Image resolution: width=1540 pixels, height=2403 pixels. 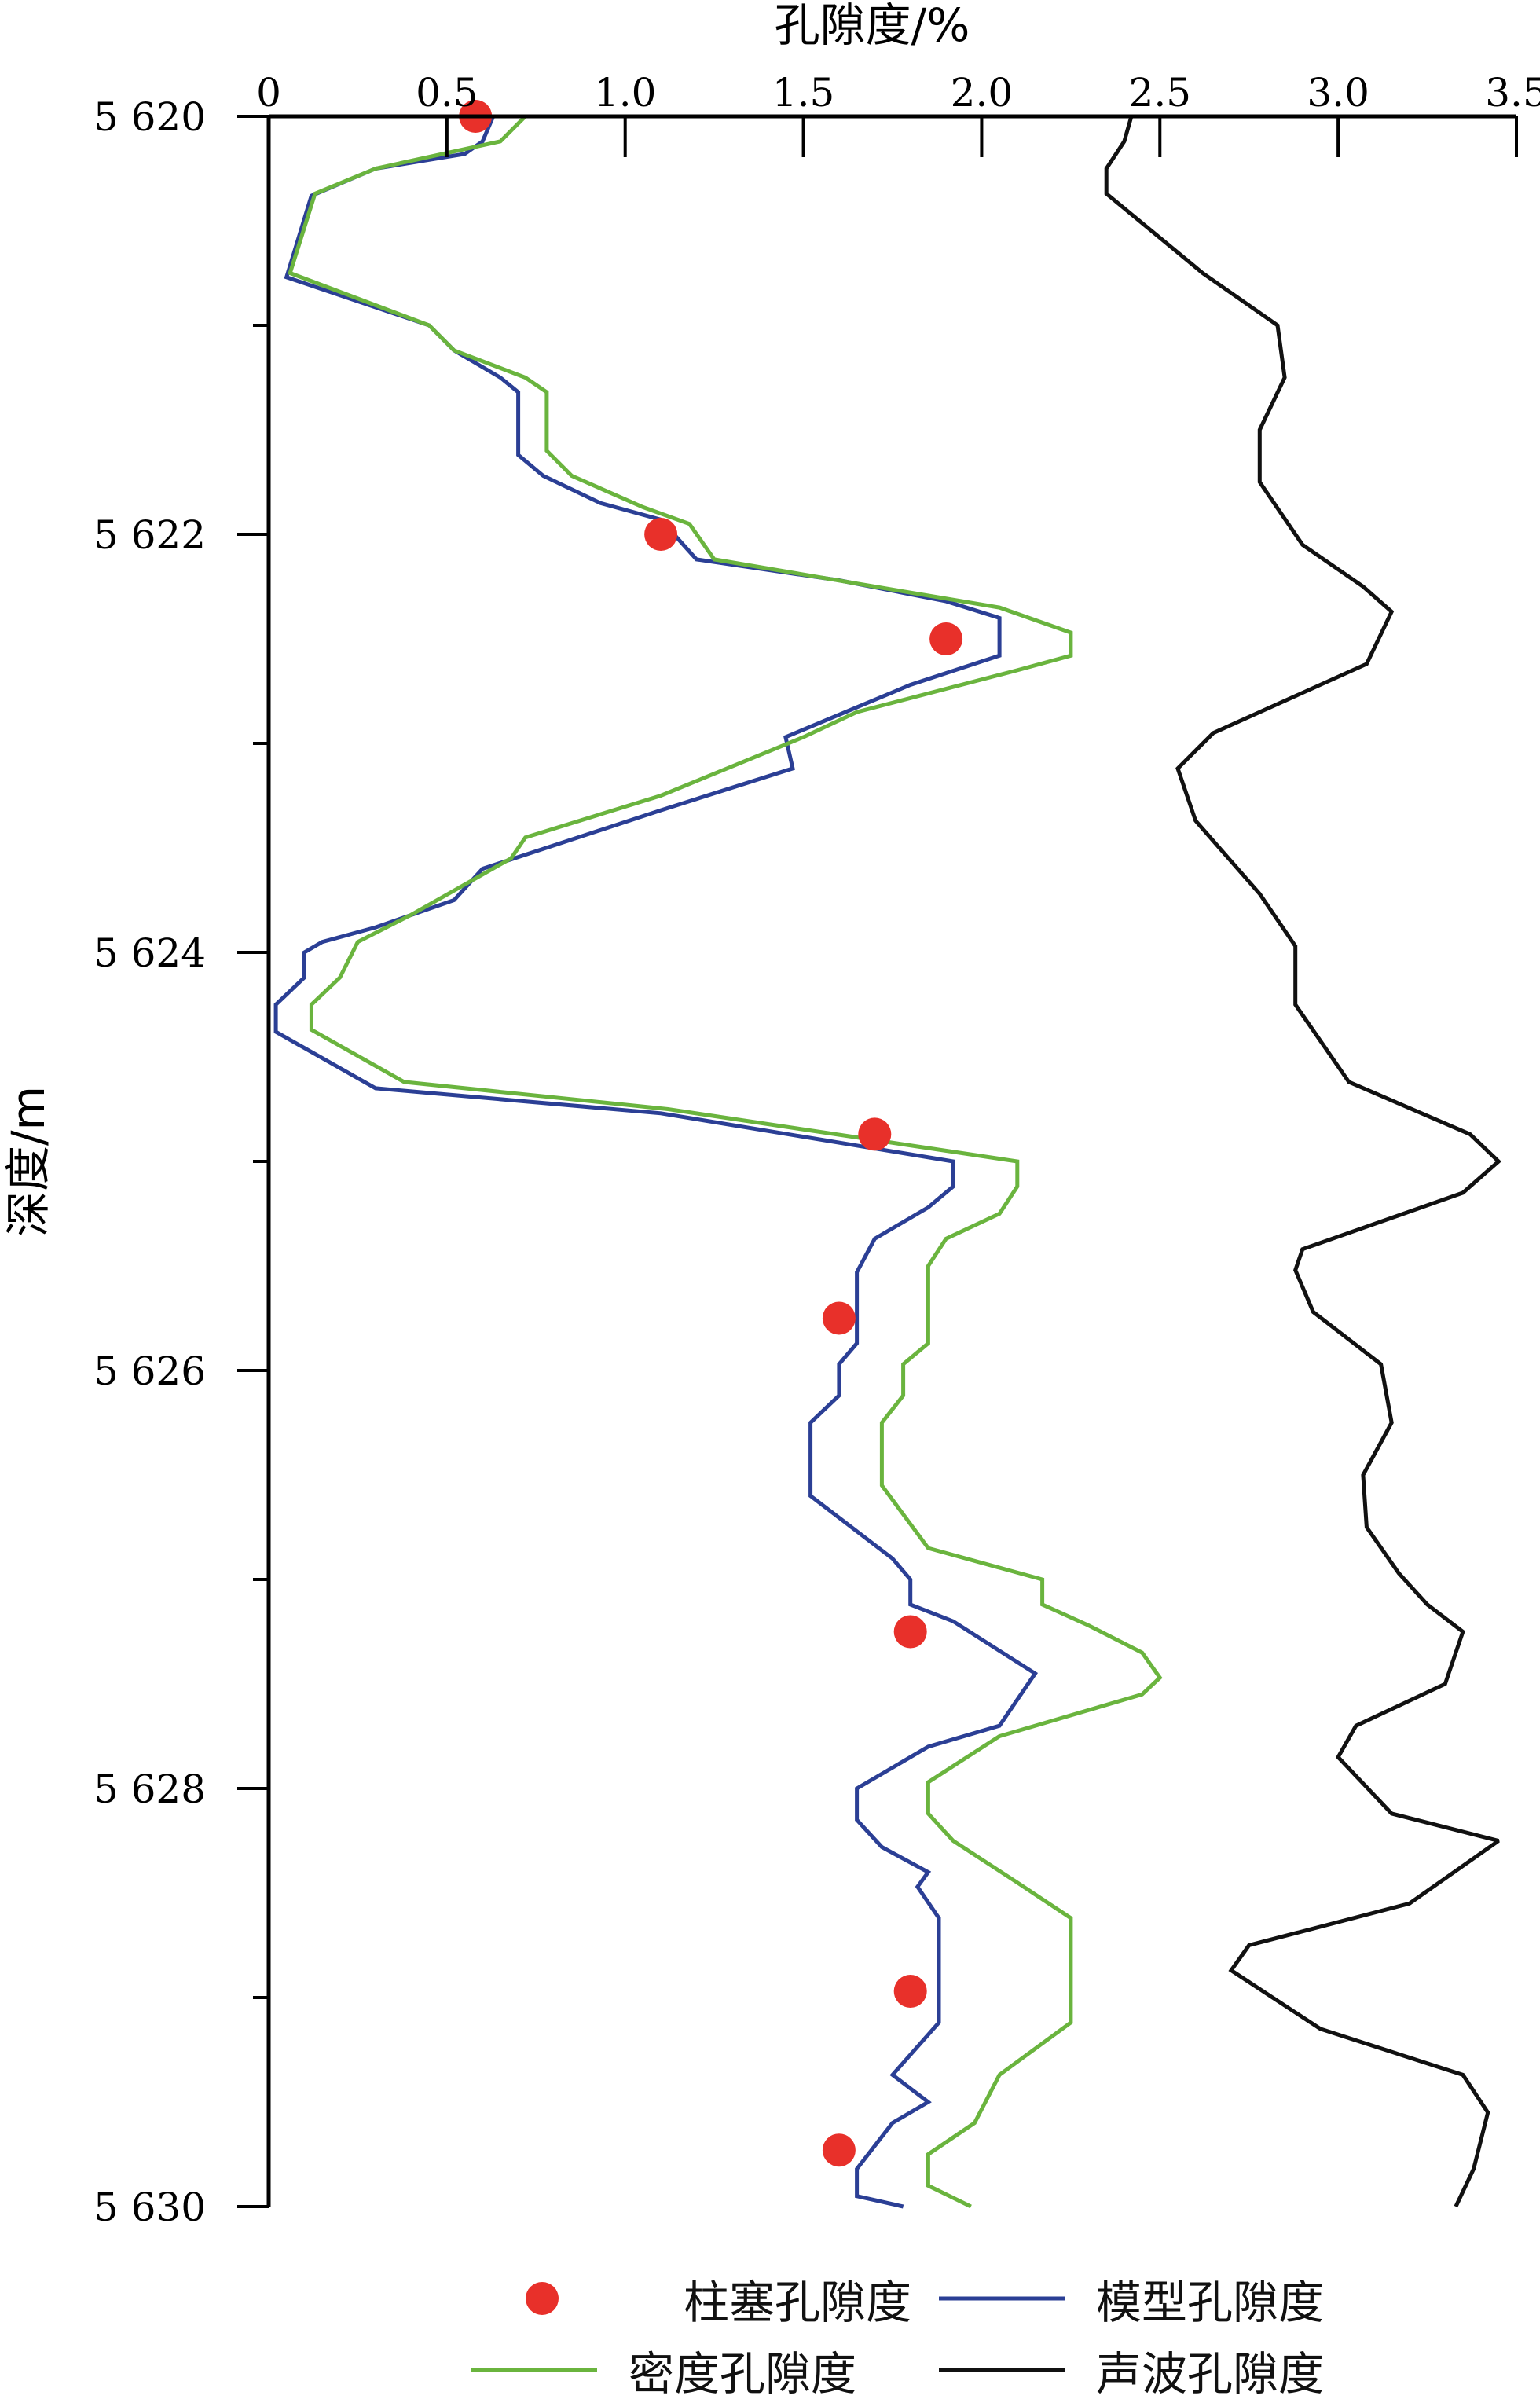 I want to click on x-tick-label-7: 3.5, so click(x=1512, y=93).